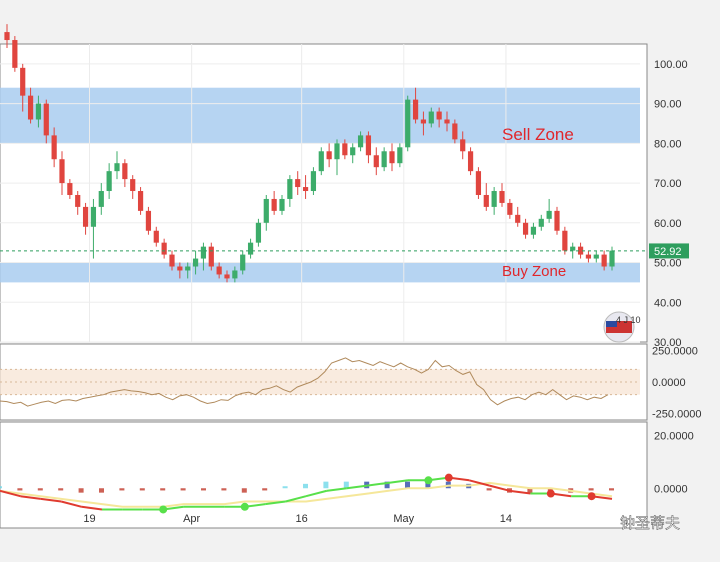 Image resolution: width=720 pixels, height=562 pixels. I want to click on last-price-label: 52.92, so click(668, 252).